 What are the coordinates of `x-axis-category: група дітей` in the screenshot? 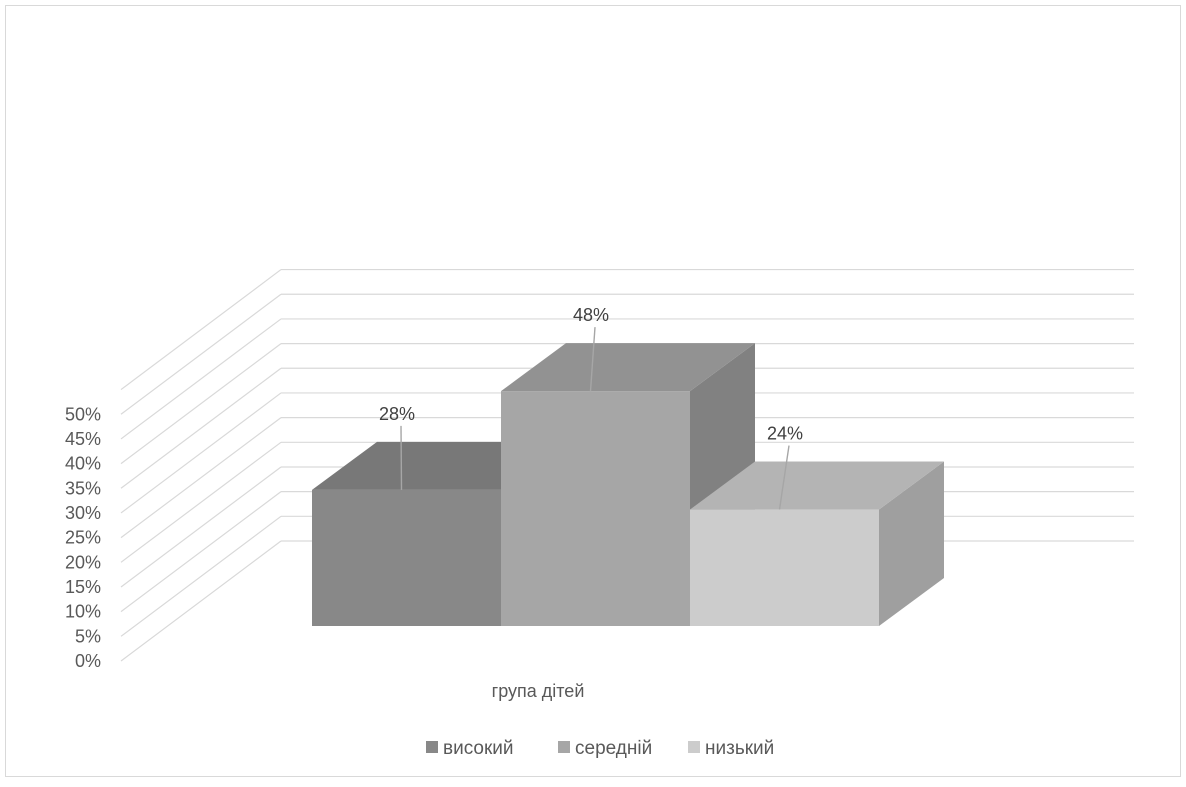 It's located at (538, 691).